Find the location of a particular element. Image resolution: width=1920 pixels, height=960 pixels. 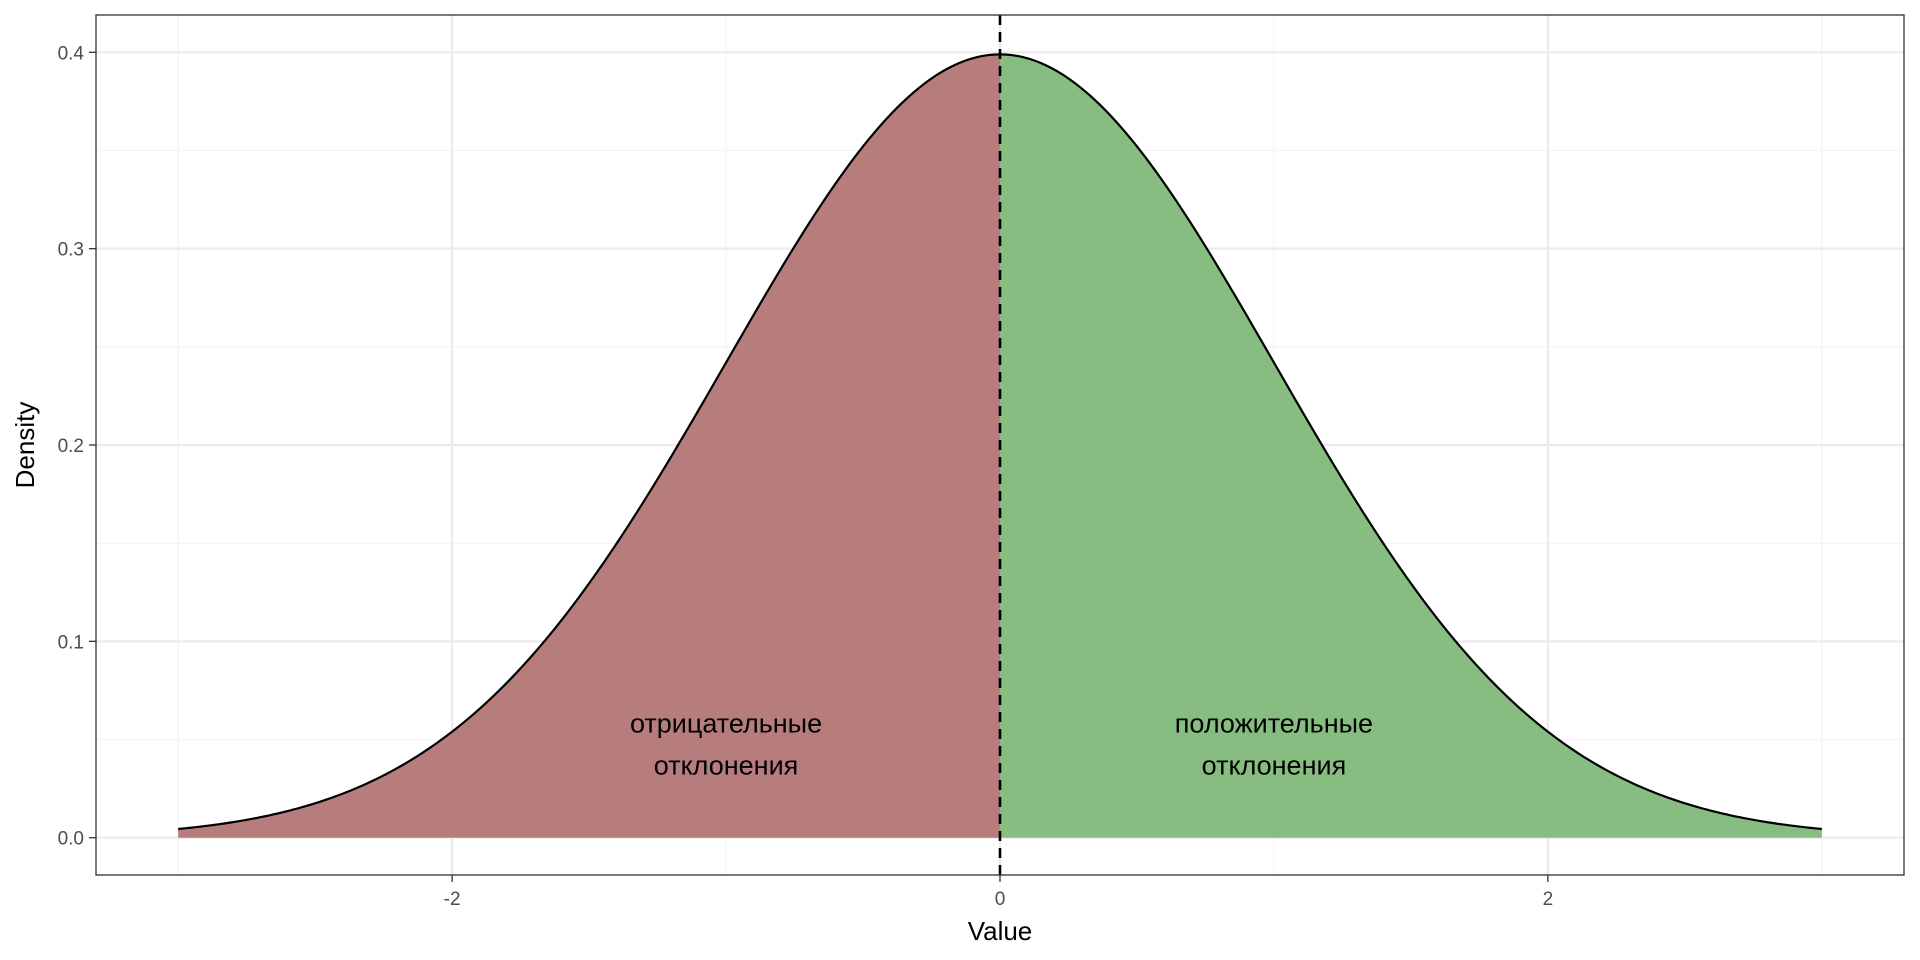

y-tick-label: 0.2 is located at coordinates (71, 446).